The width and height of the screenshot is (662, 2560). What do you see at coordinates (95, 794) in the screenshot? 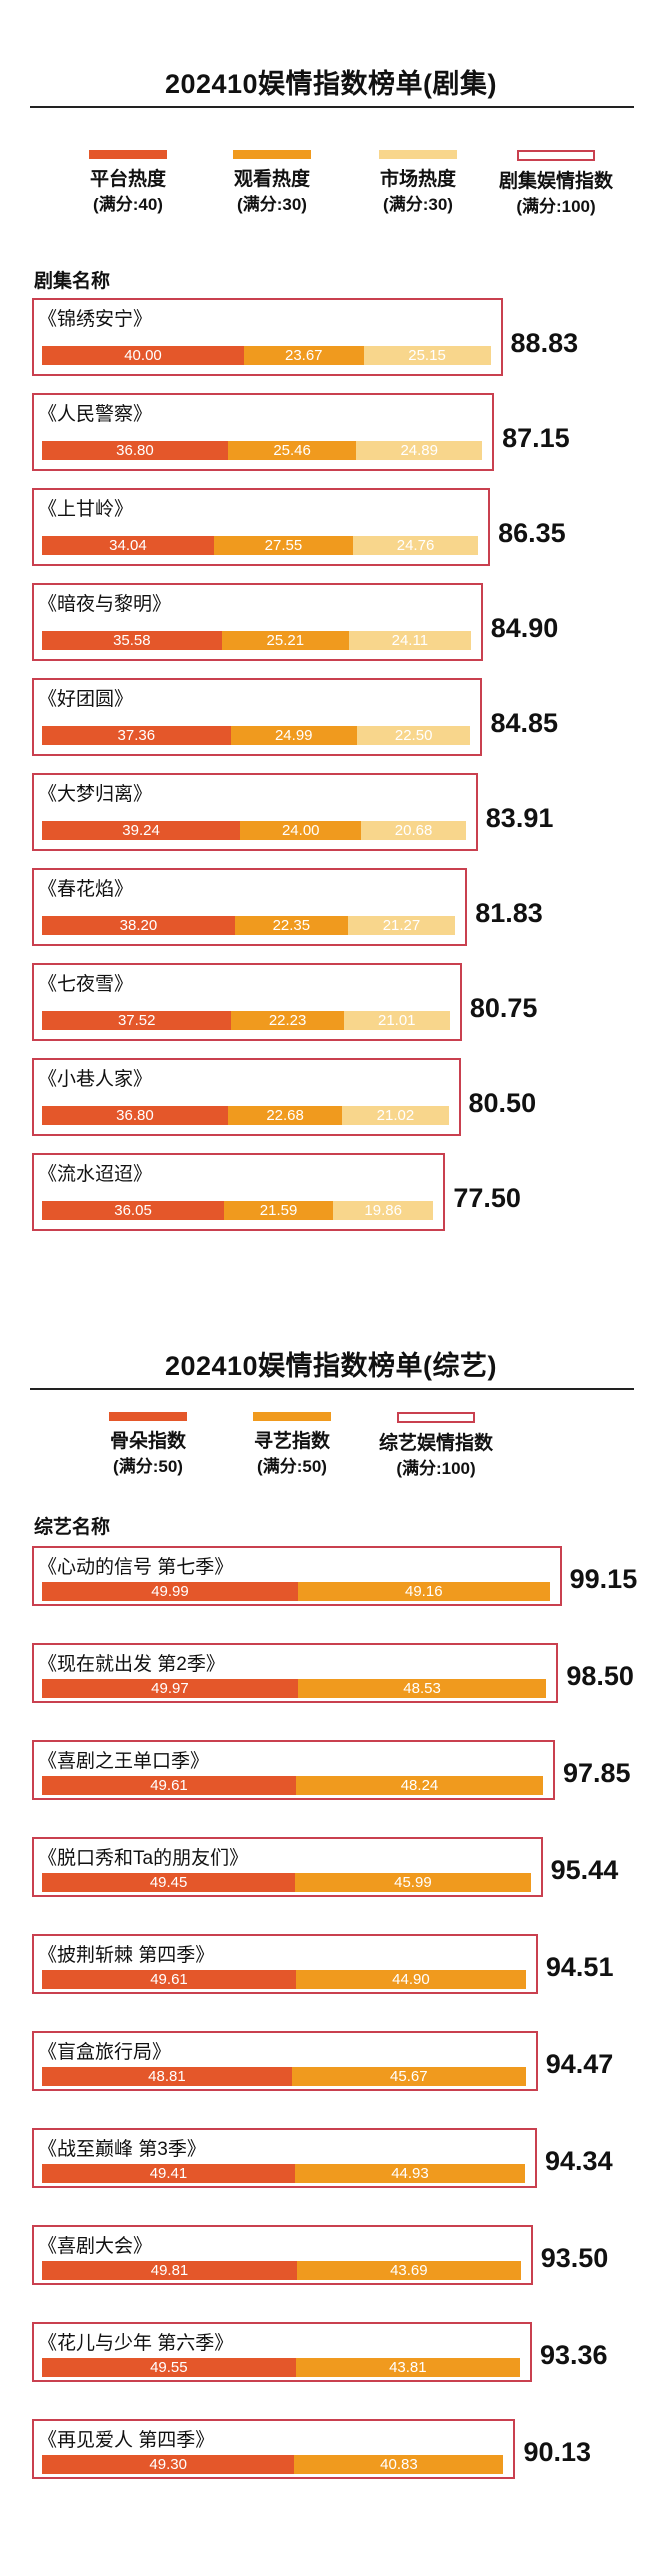
I see `drama-row-label: 《大梦归离》` at bounding box center [95, 794].